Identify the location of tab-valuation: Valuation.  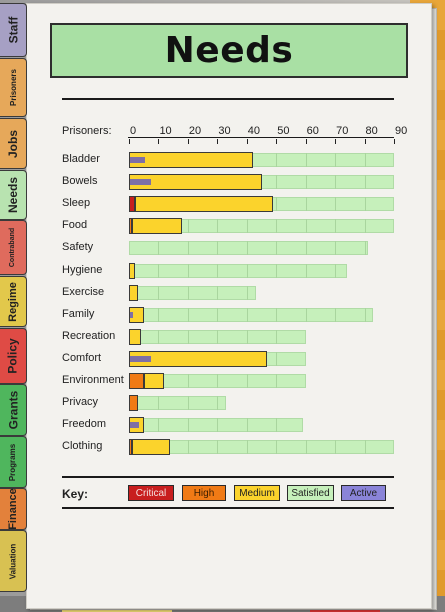
(13, 561).